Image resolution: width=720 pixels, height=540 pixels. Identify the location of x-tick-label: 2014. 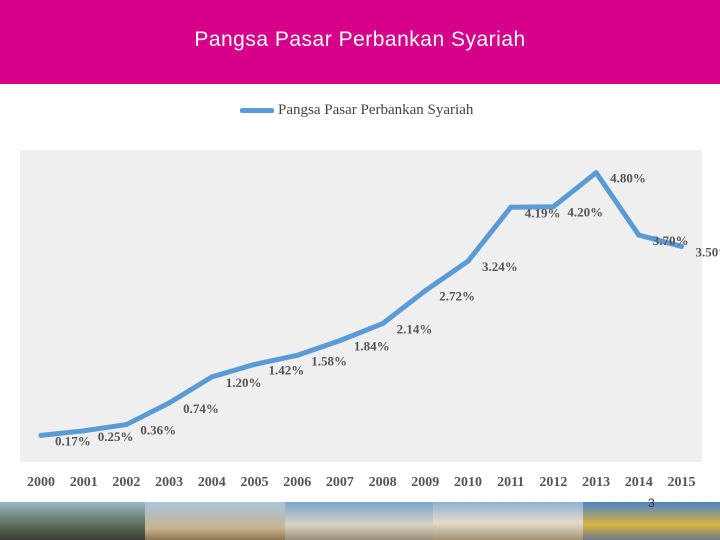
(639, 482).